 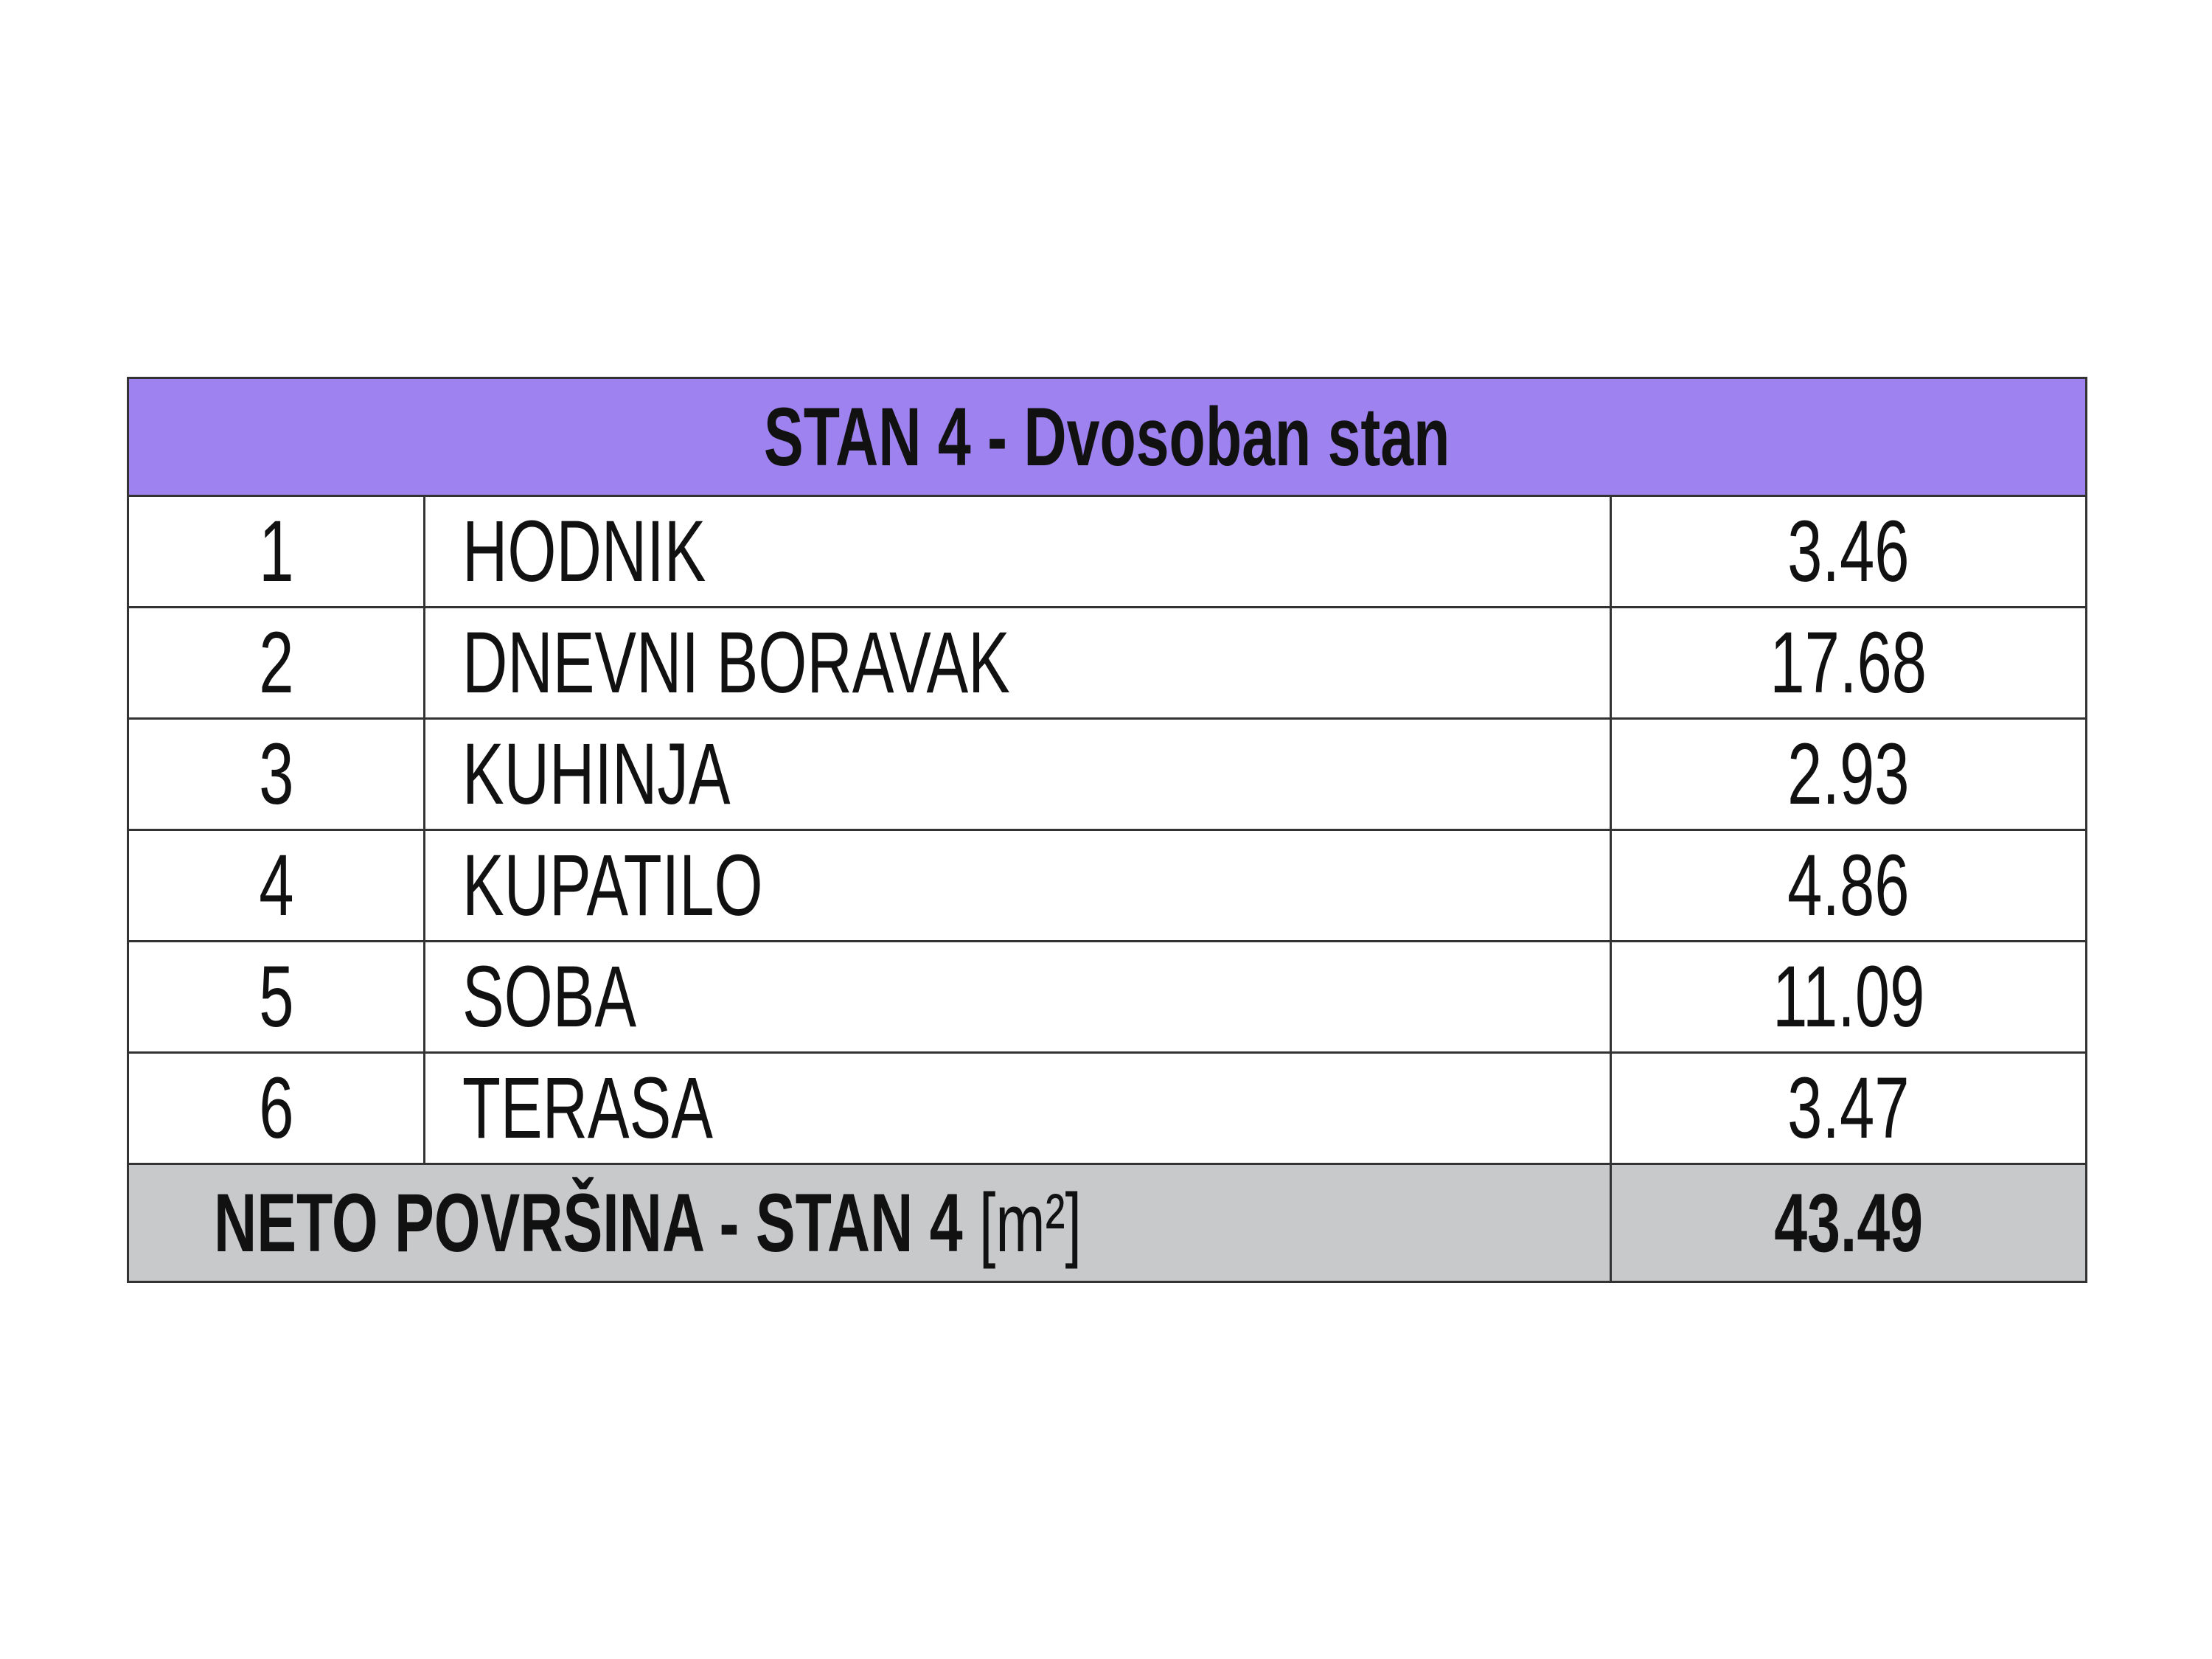 I want to click on room-name: KUHINJA, so click(x=596, y=774).